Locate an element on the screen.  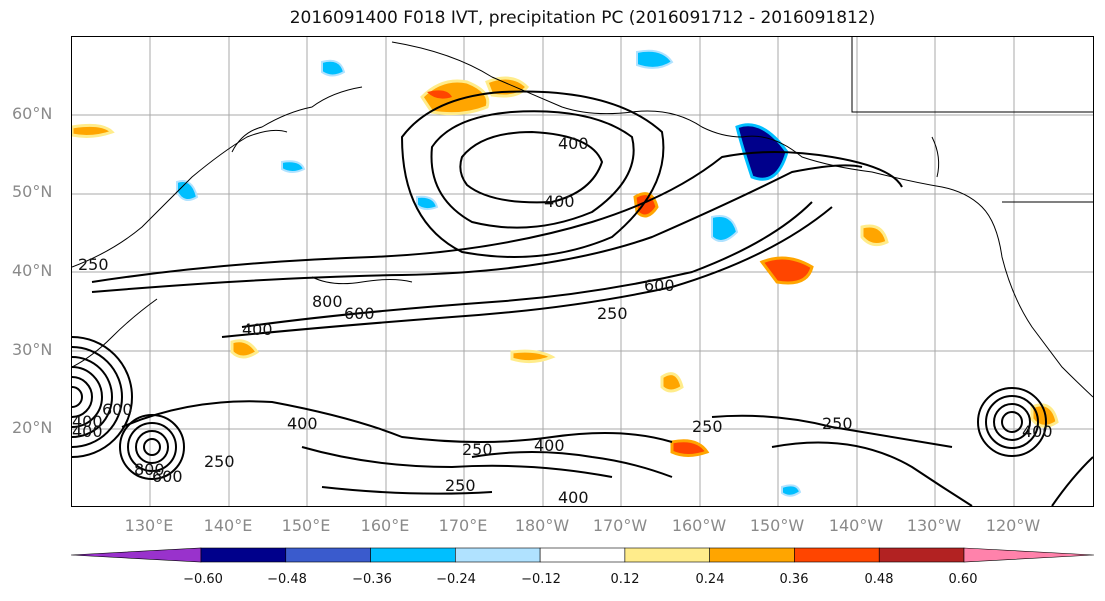
lon-label: 130°E is located at coordinates (149, 525).